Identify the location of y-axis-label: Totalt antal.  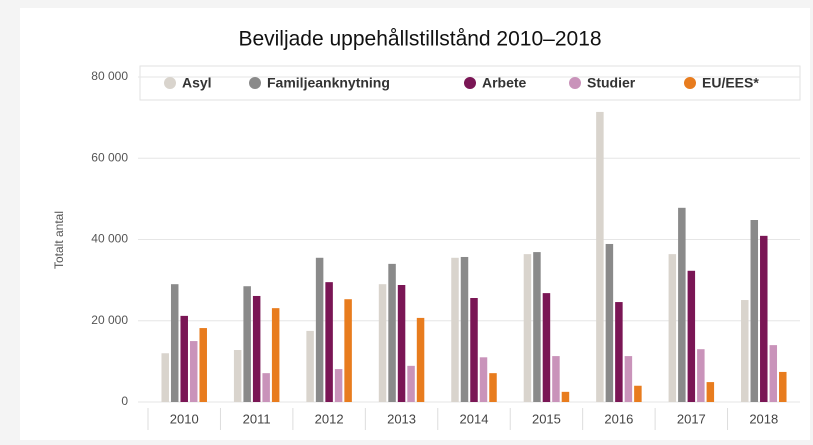
(59, 240).